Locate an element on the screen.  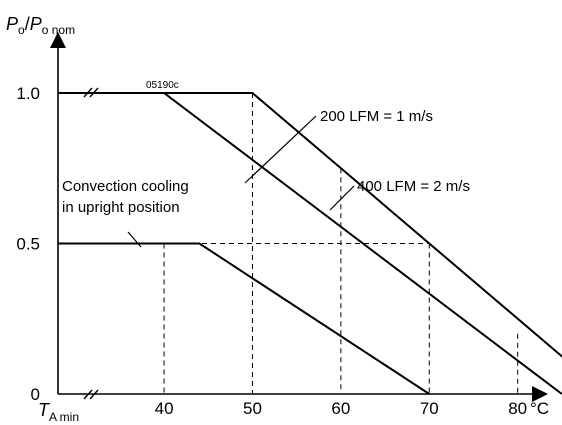
annotation-200lfm: 200 LFM = 1 m/s is located at coordinates (376, 116).